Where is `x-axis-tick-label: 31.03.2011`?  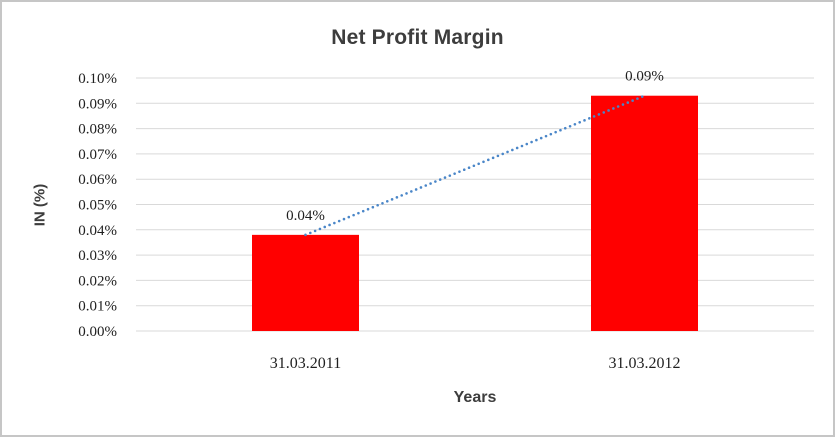 x-axis-tick-label: 31.03.2011 is located at coordinates (305, 363).